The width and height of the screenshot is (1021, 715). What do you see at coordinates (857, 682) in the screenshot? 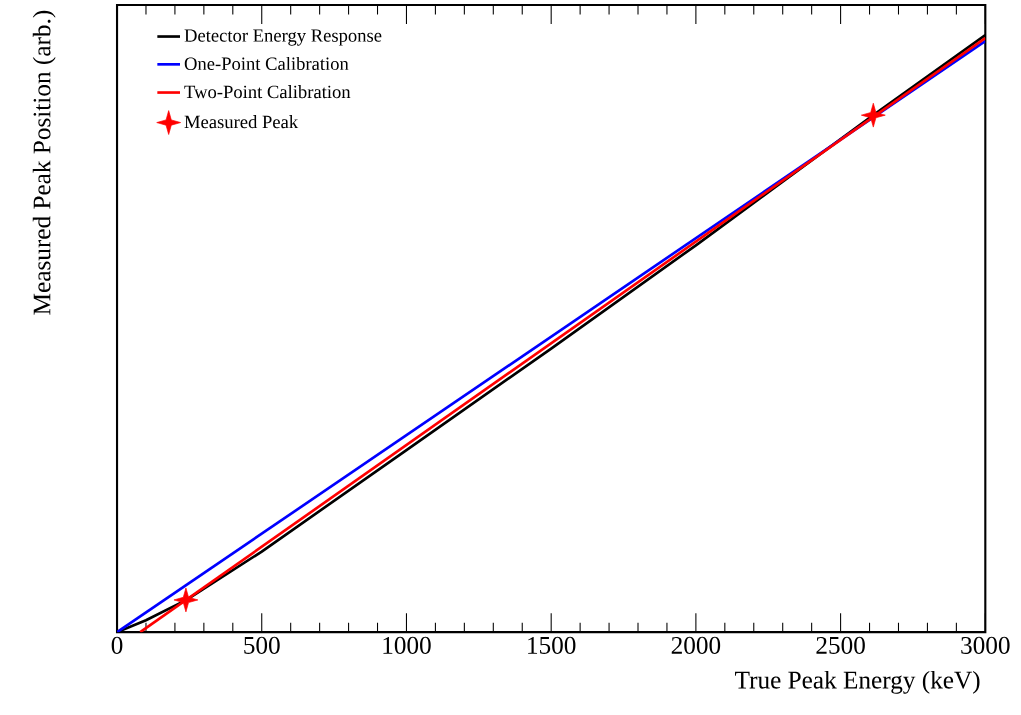
I see `x-axis-title: True Peak Energy (keV)` at bounding box center [857, 682].